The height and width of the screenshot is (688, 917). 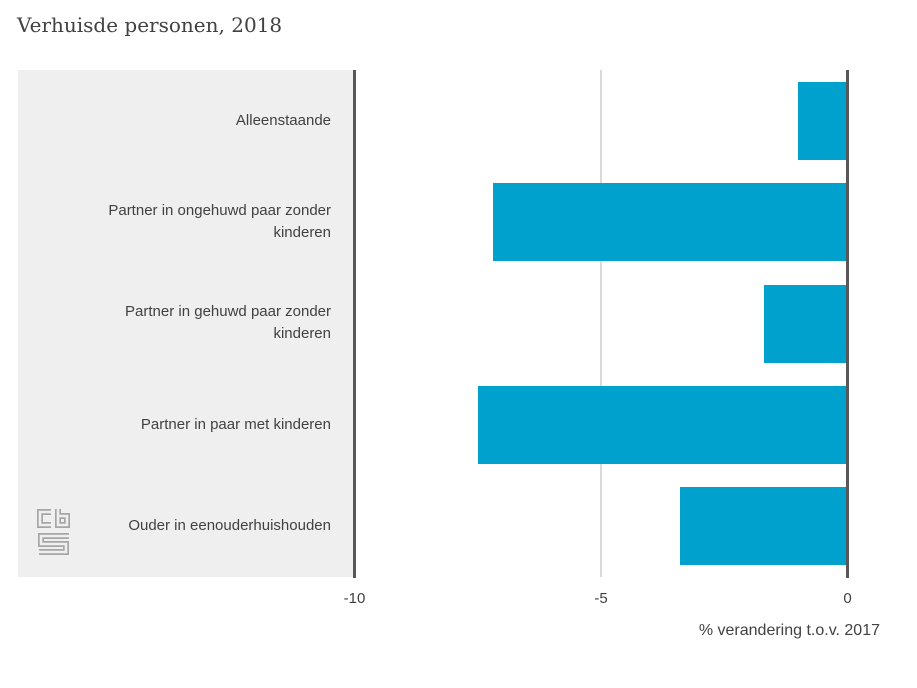 What do you see at coordinates (235, 424) in the screenshot?
I see `category-label-3: Partner in paar met kinderen` at bounding box center [235, 424].